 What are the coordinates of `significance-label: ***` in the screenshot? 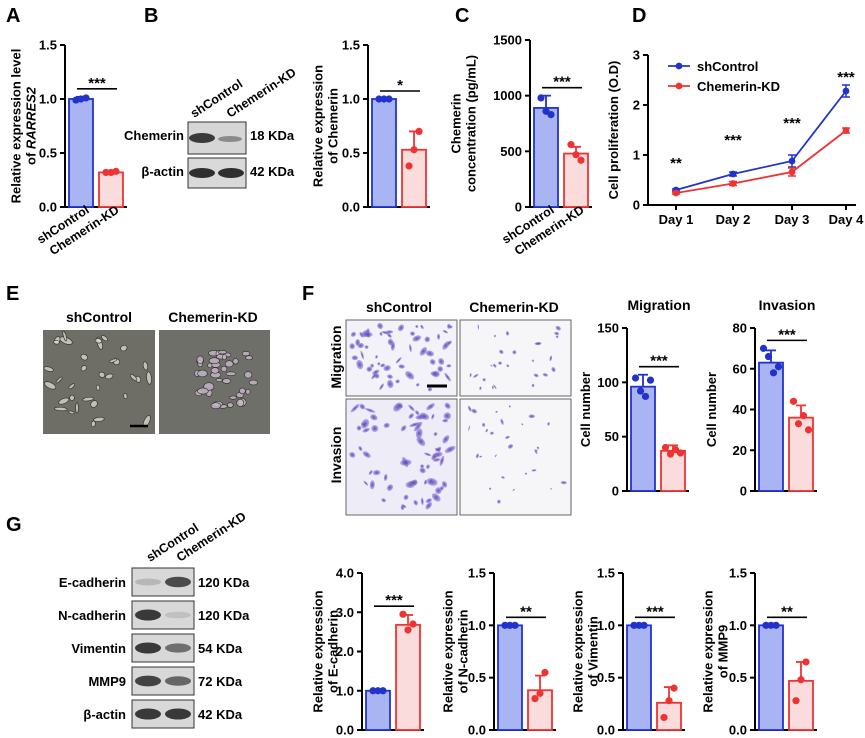 It's located at (394, 600).